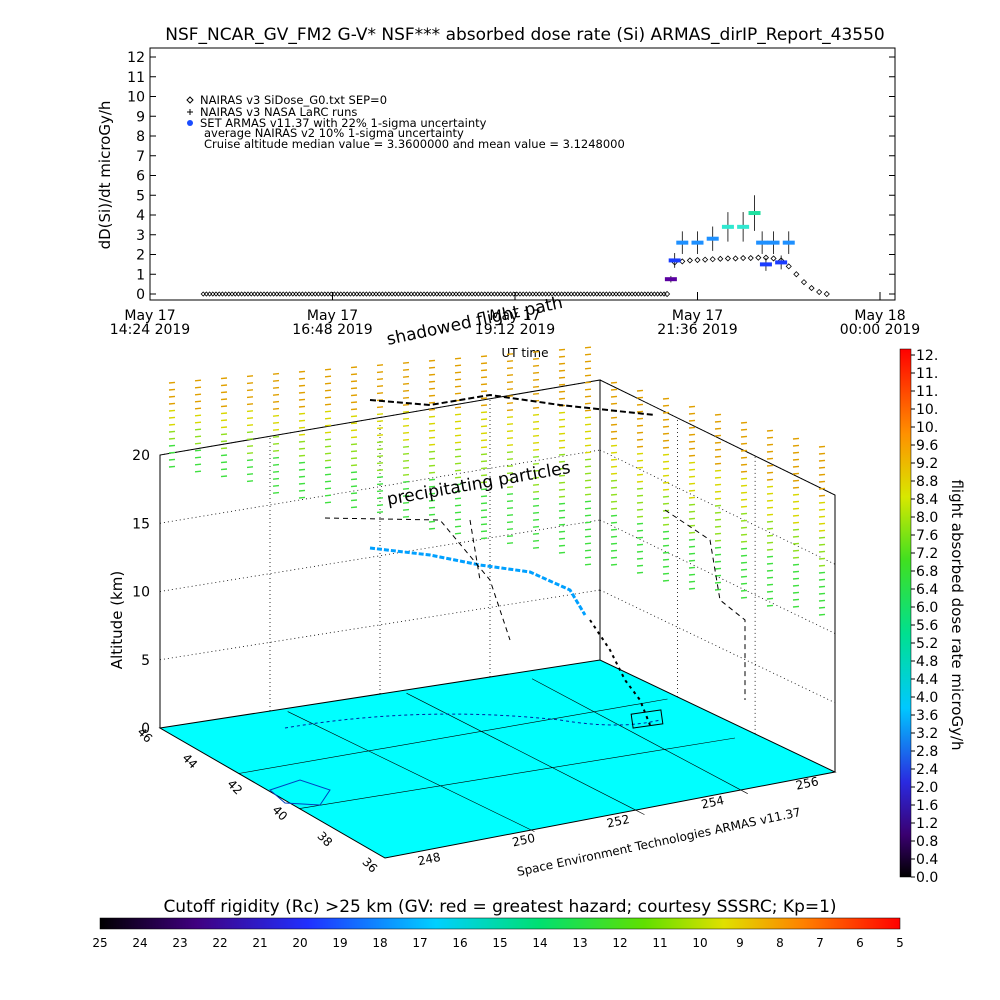  I want to click on rigidity-tick-label: 8, so click(780, 943).